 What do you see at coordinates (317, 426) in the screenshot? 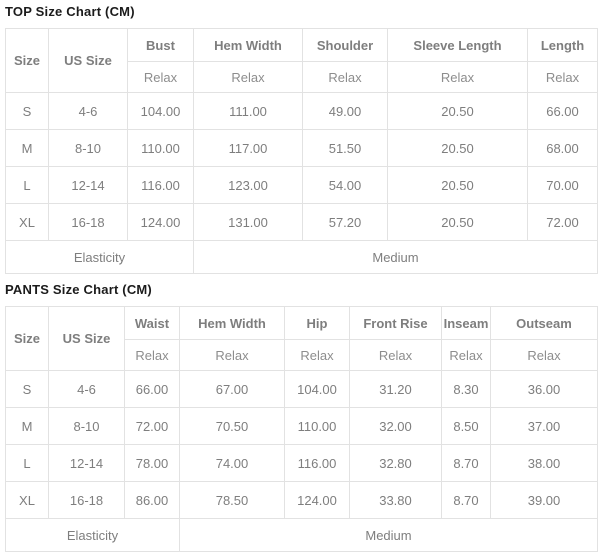
I see `value-cell-hip: 110.00` at bounding box center [317, 426].